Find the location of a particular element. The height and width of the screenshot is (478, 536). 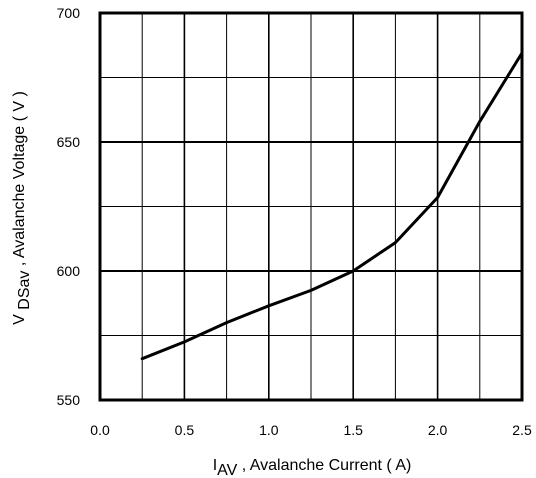

y-tick-labels: 550 600 650 700 is located at coordinates (69, 206).